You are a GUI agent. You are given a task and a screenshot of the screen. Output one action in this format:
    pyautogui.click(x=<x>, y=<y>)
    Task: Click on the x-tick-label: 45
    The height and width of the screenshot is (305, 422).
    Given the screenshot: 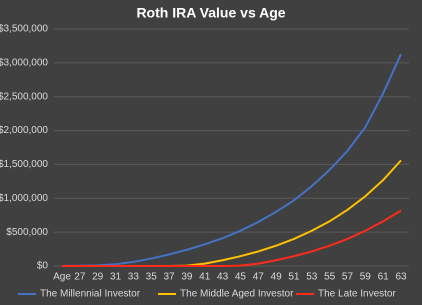 What is the action you would take?
    pyautogui.click(x=241, y=277)
    